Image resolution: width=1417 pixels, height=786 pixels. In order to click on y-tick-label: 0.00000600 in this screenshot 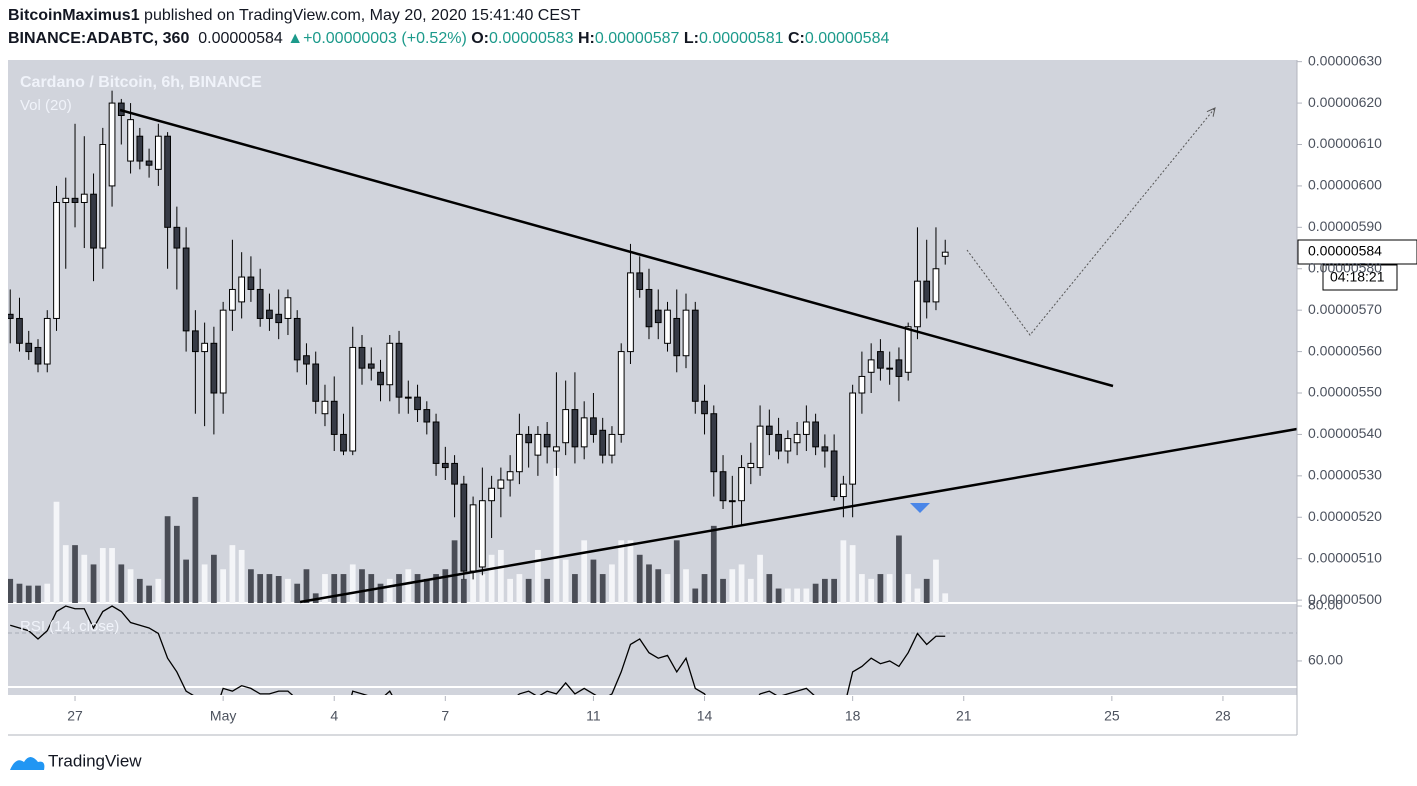, I will do `click(1345, 185)`.